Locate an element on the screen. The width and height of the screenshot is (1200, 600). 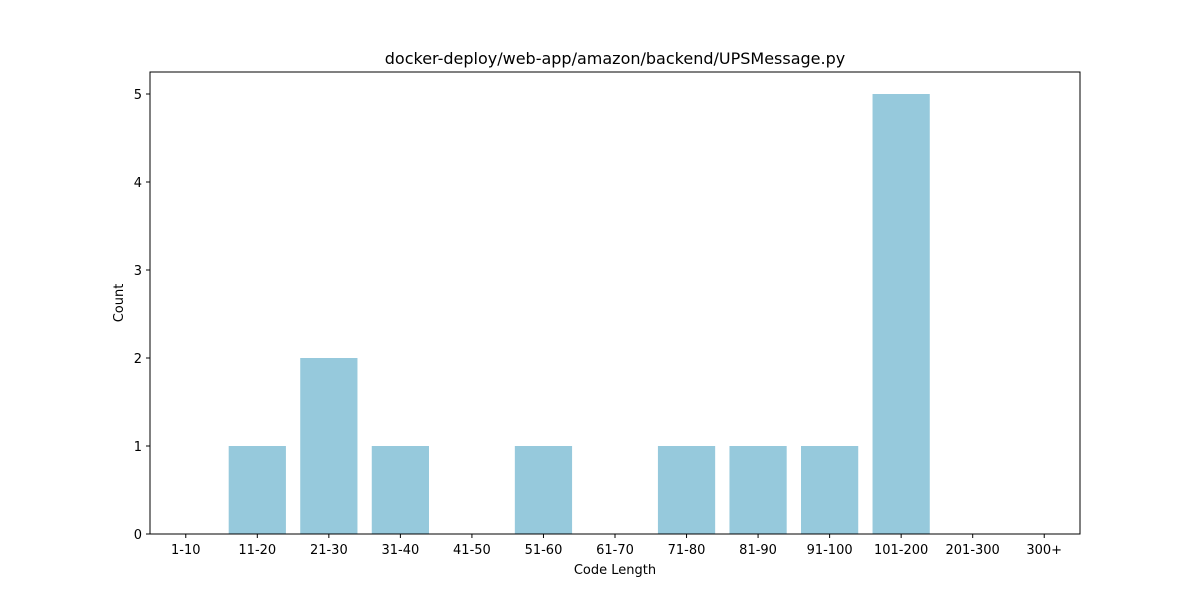
x-tick-label: 31-40 is located at coordinates (400, 550).